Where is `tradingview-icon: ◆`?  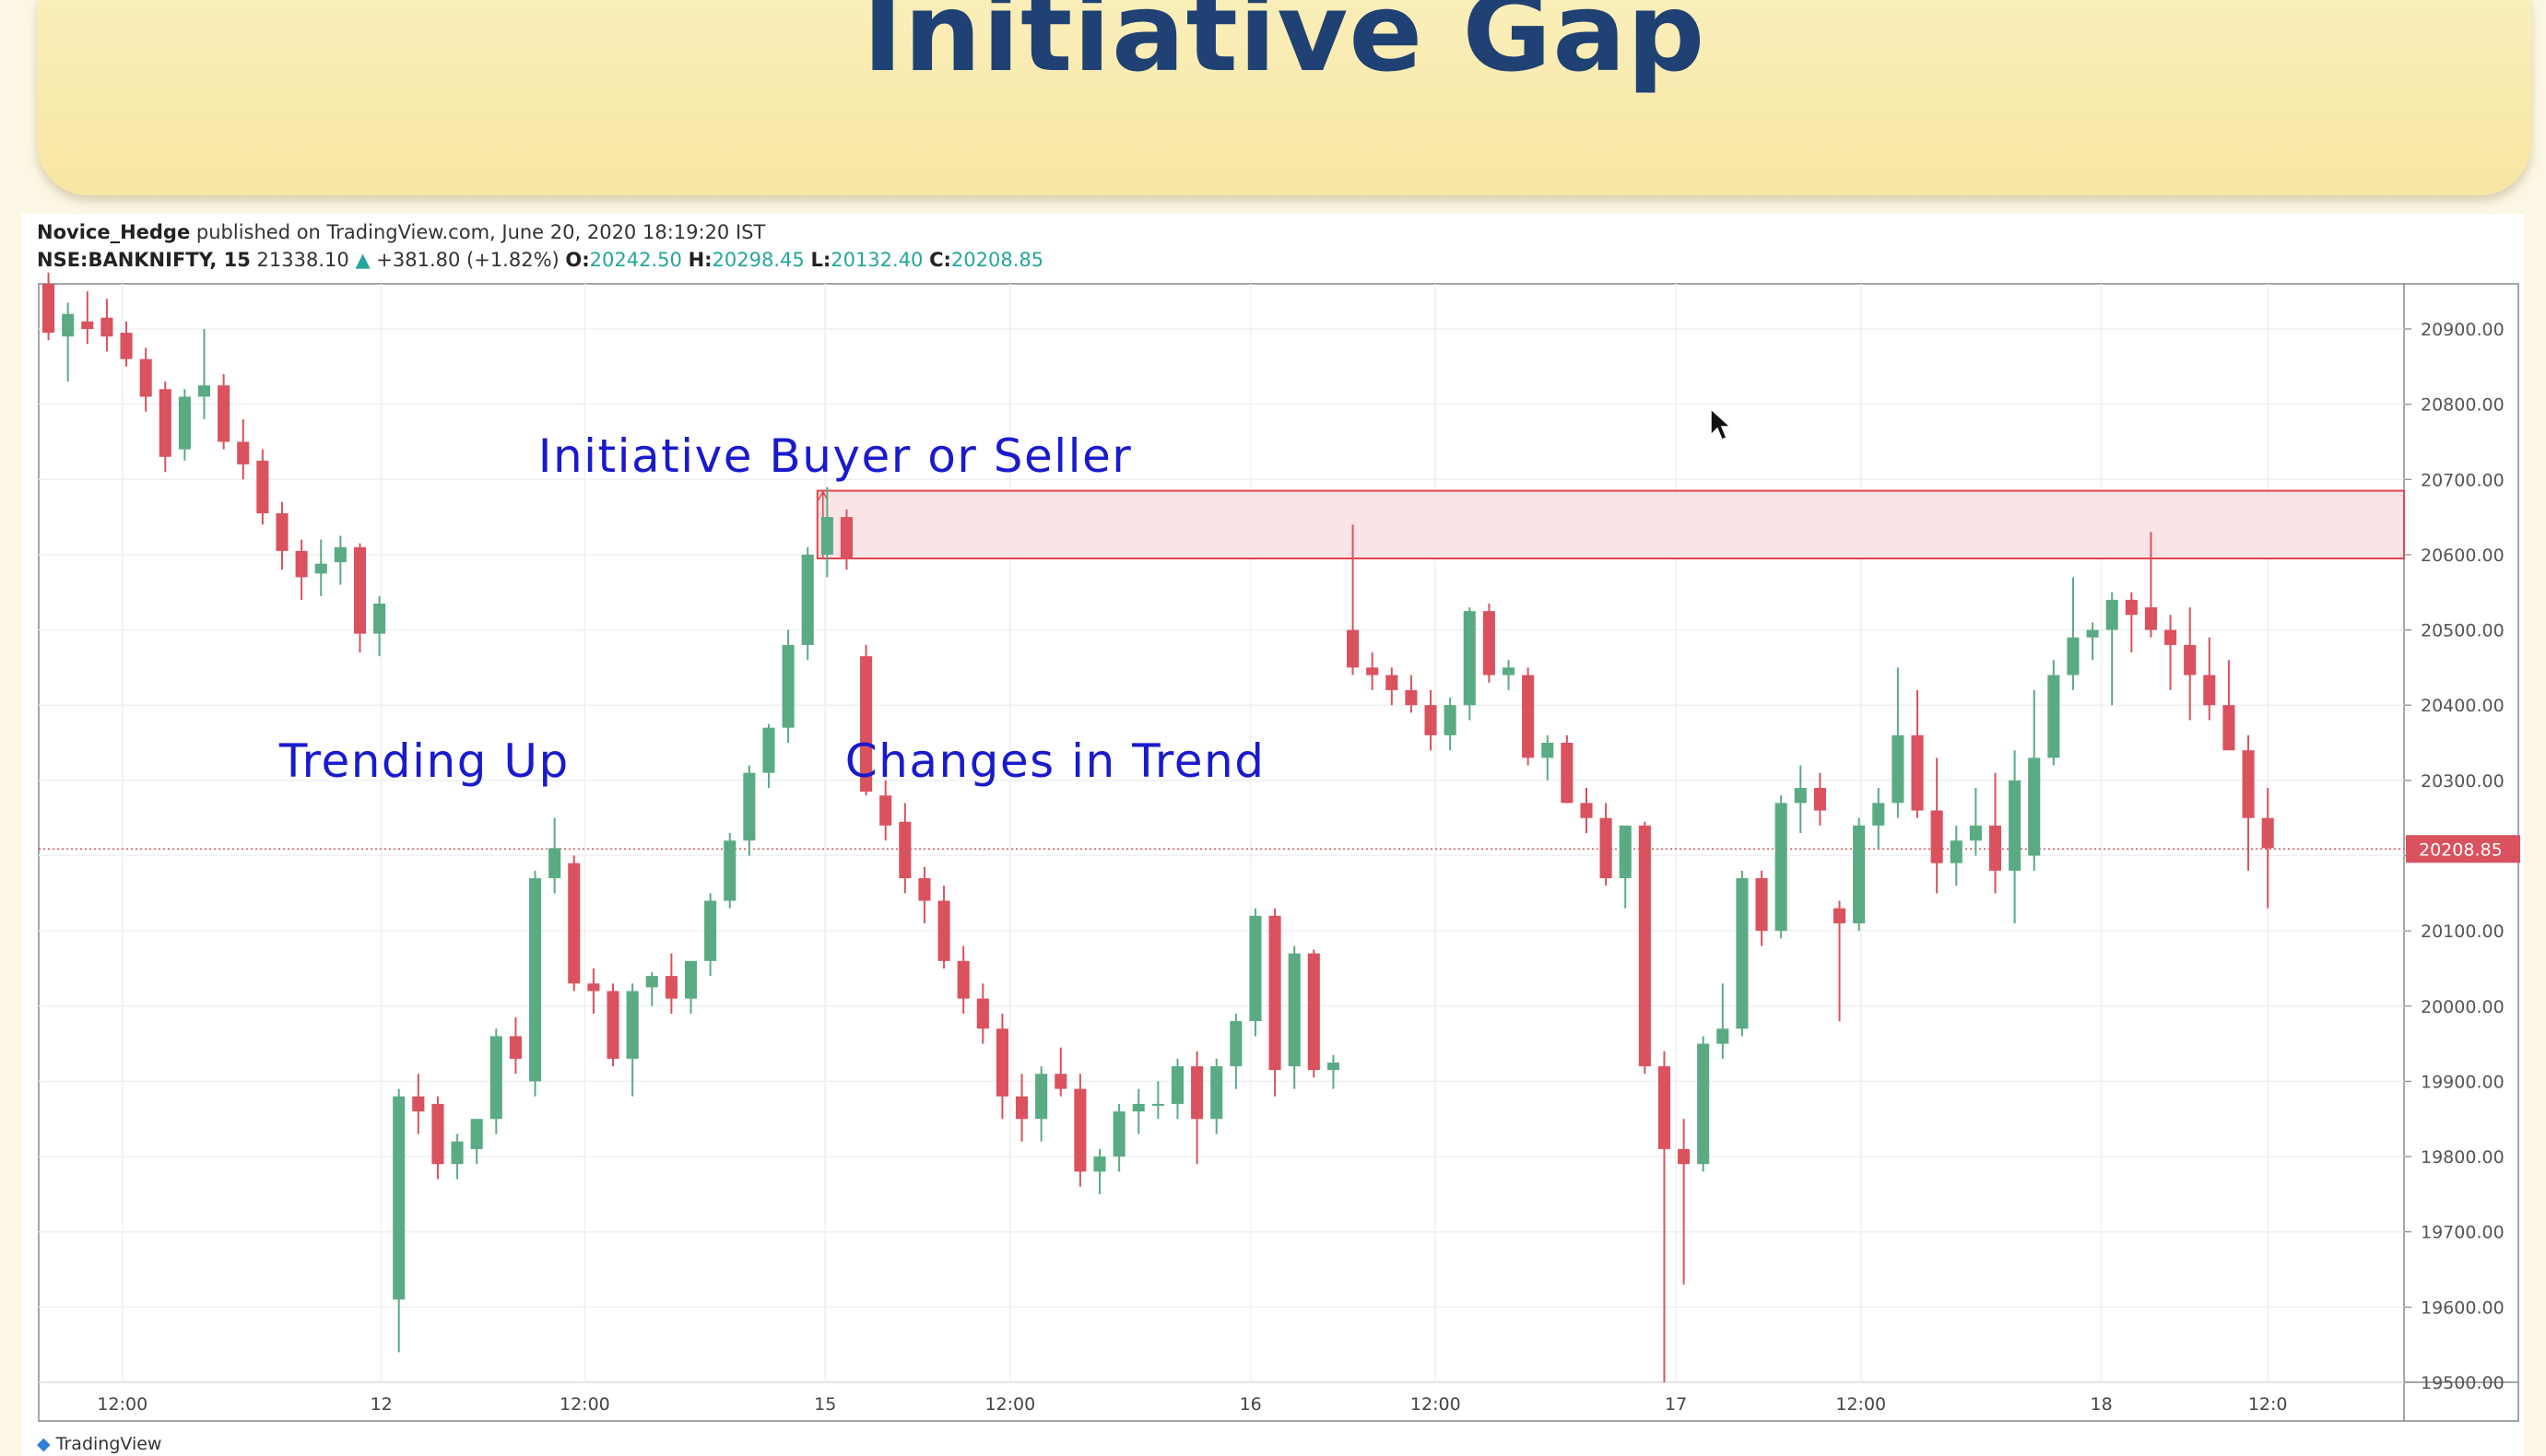
tradingview-icon: ◆ is located at coordinates (44, 1444).